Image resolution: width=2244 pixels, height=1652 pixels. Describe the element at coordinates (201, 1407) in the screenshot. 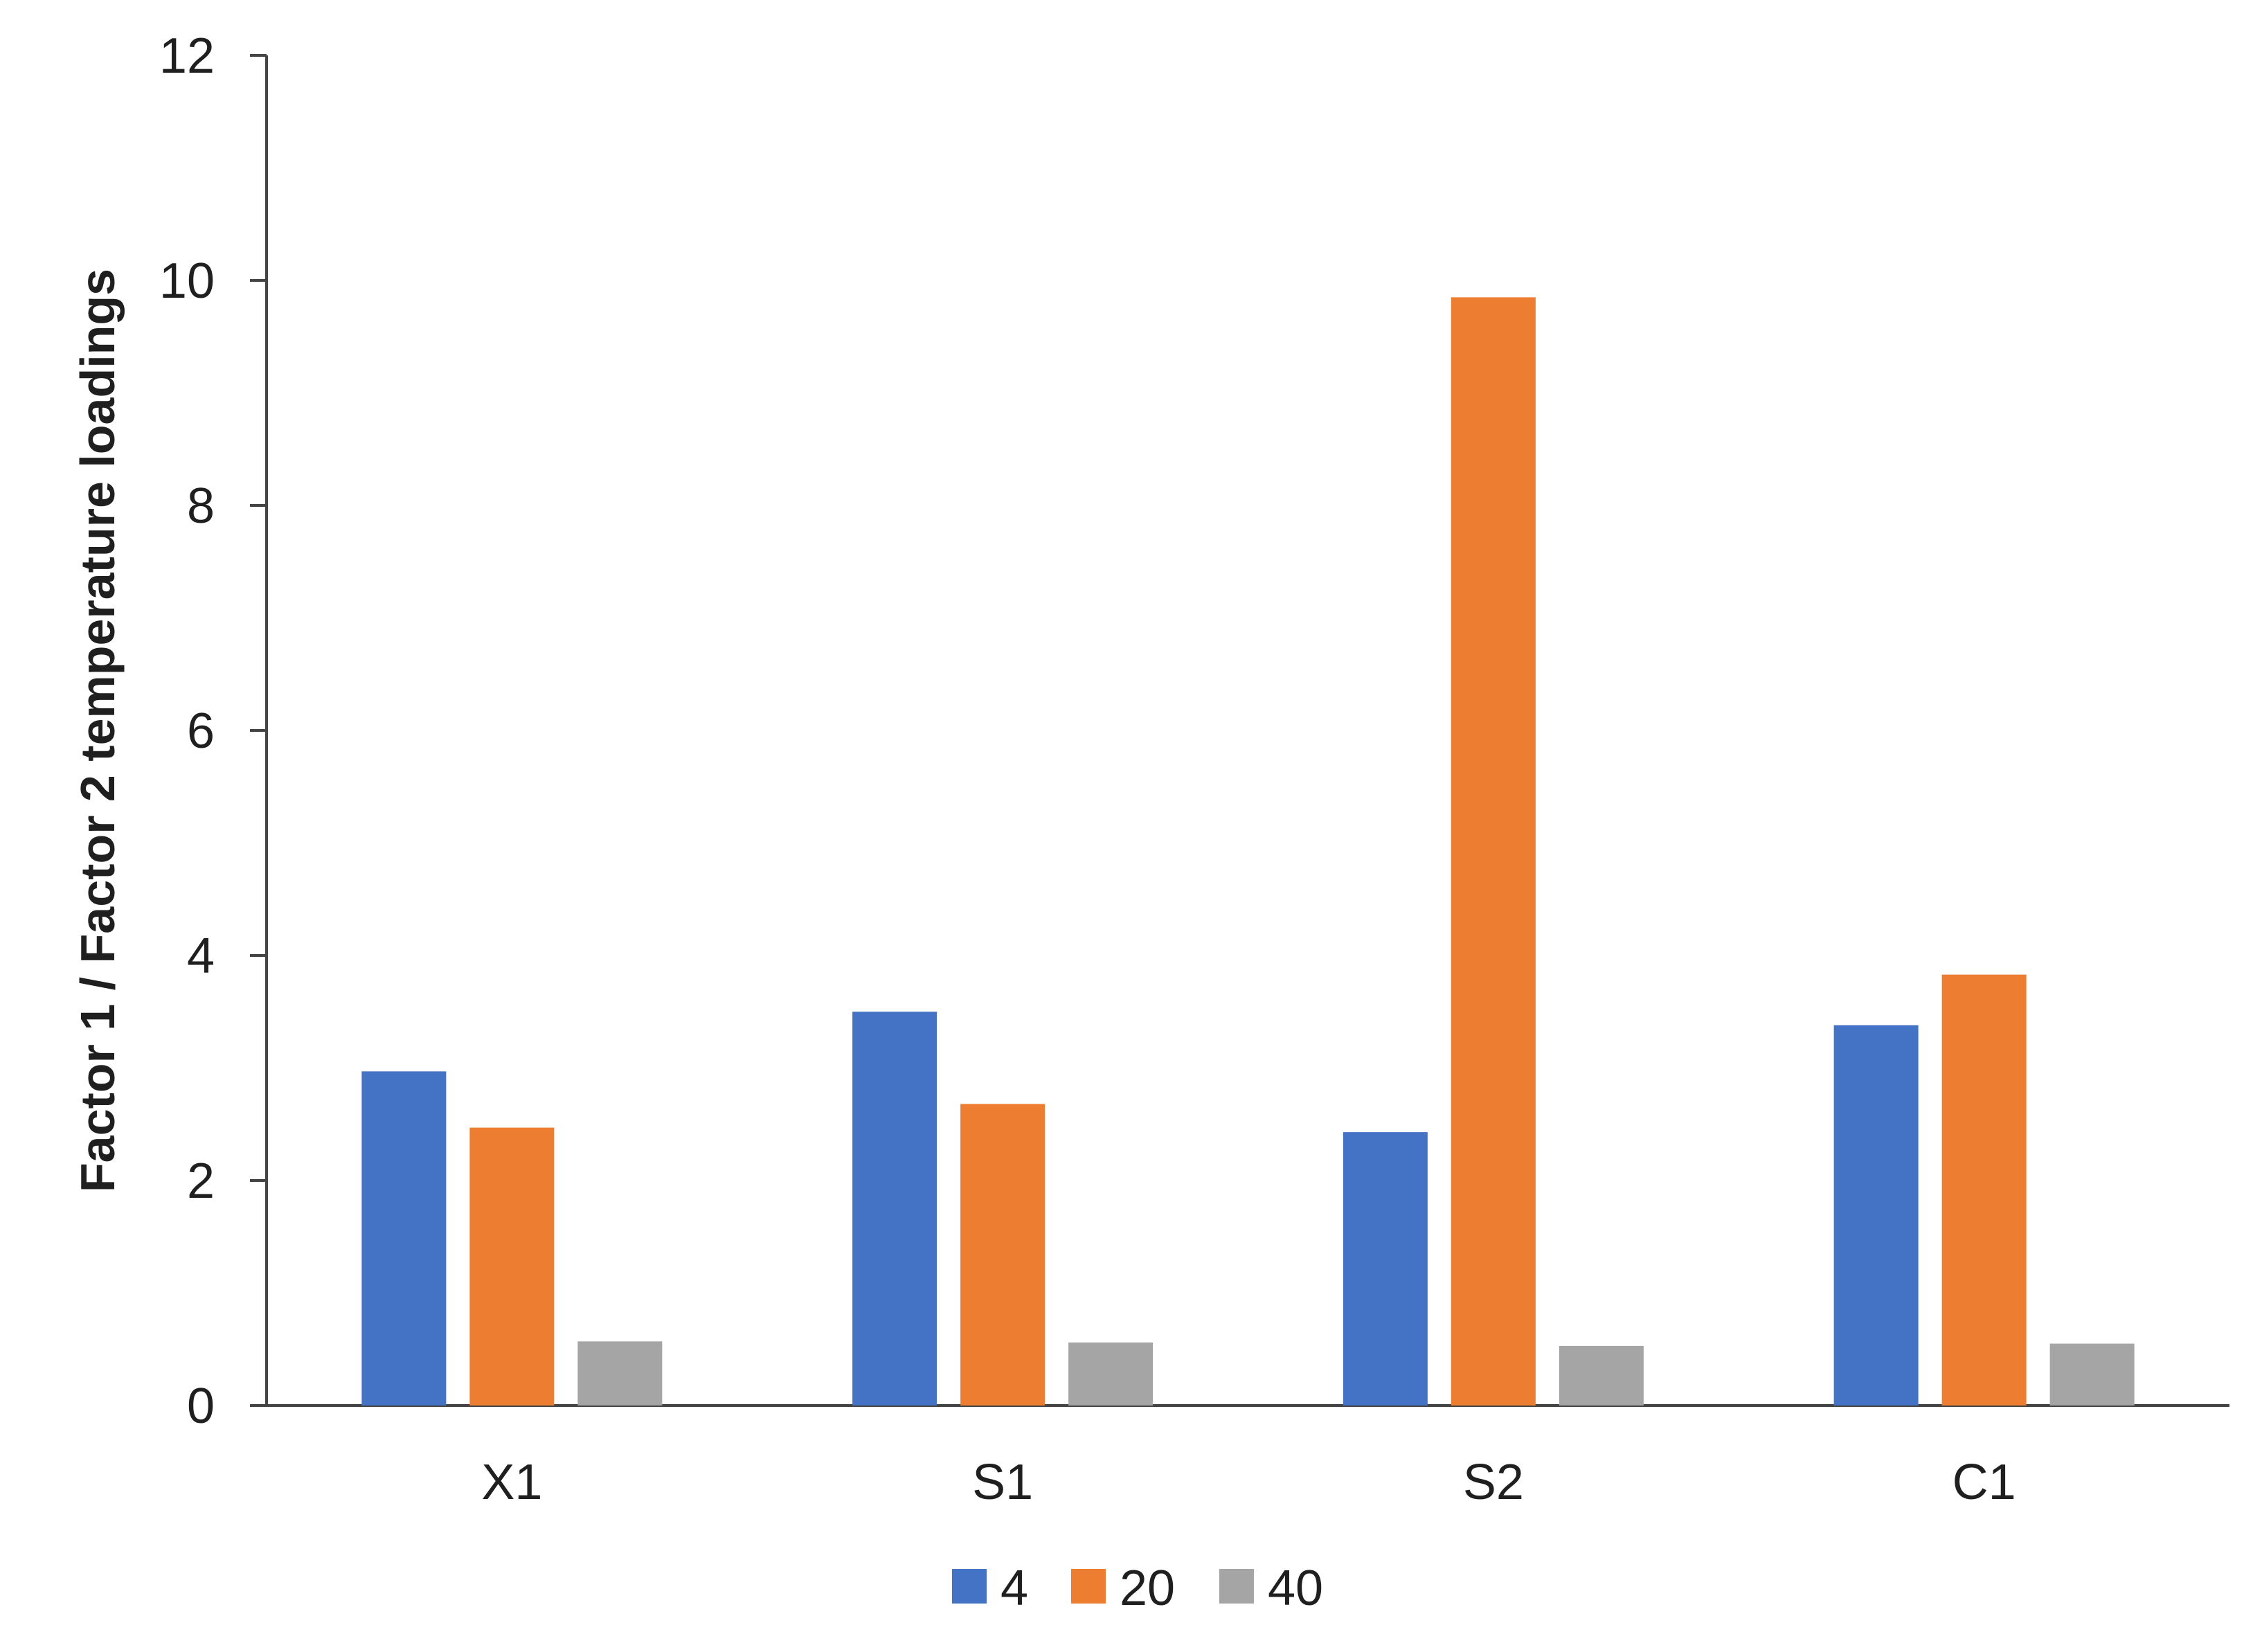

I see `y-tick-label: 0` at that location.